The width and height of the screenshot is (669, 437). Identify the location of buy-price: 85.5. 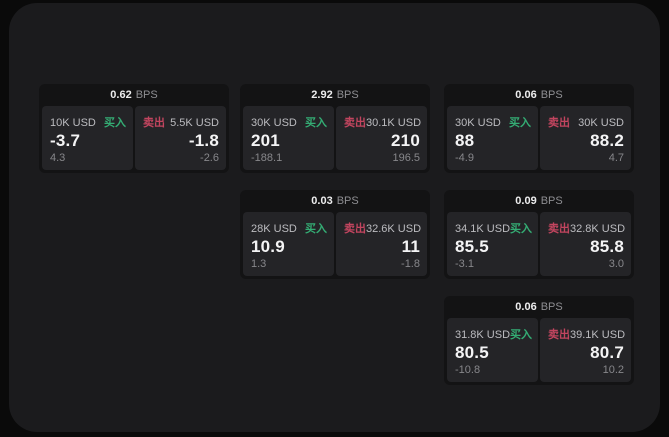
(472, 246).